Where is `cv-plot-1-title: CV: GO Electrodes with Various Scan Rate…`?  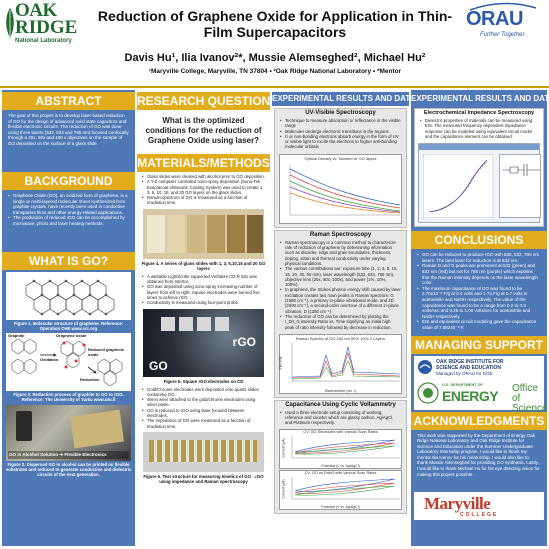 cv-plot-1-title: CV: GO Electrodes with Various Scan Rate… is located at coordinates (340, 431).